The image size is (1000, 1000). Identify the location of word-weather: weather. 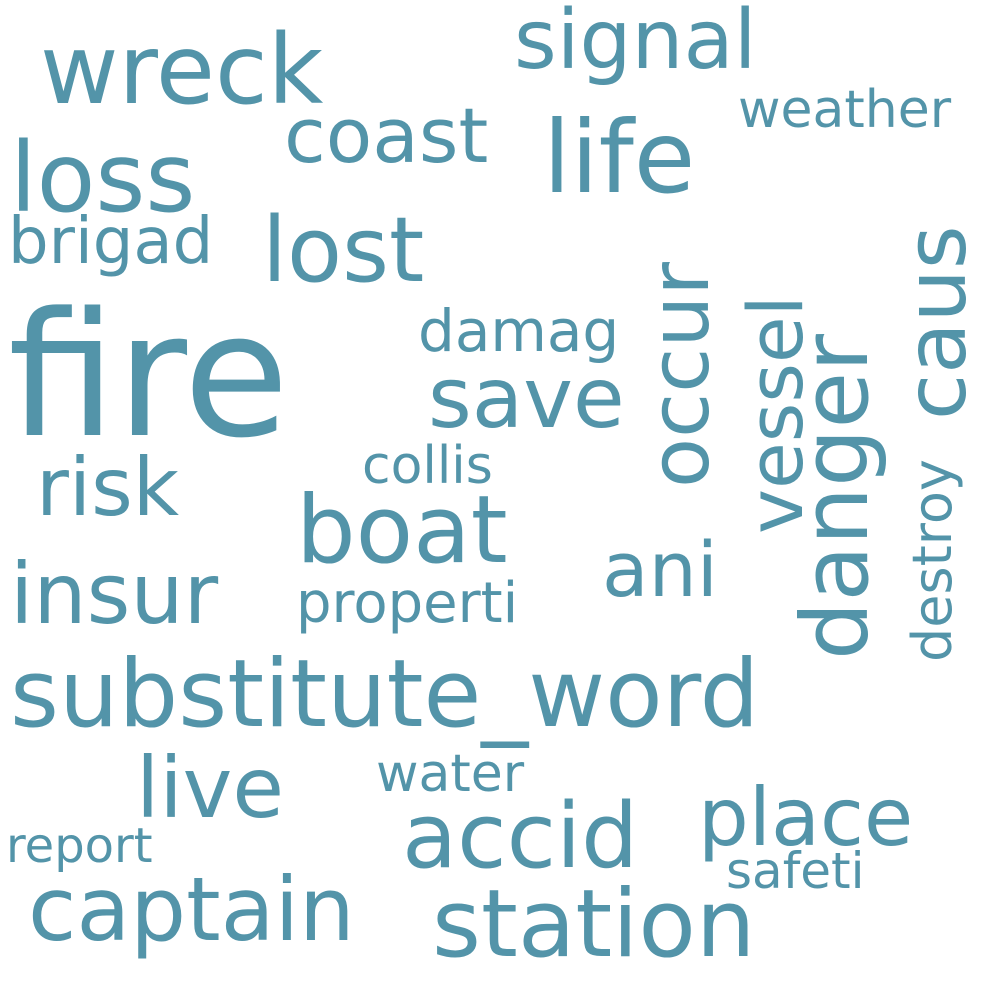
(845, 110).